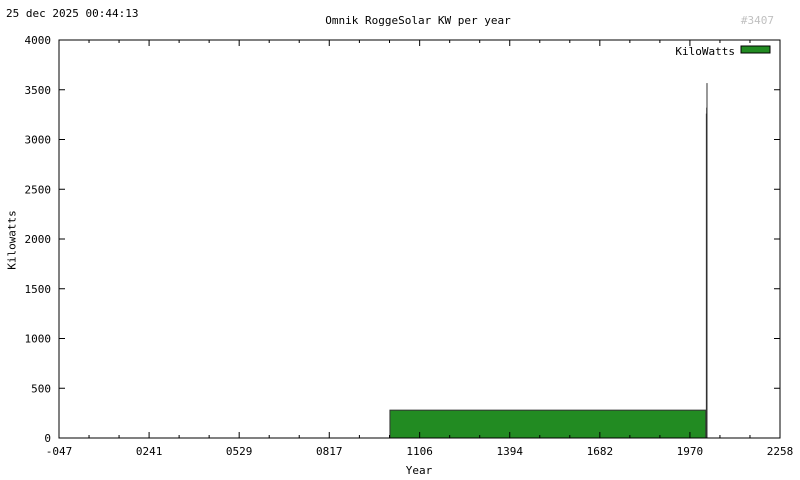 This screenshot has height=480, width=800. Describe the element at coordinates (38, 140) in the screenshot. I see `y-tick-label: 3000` at that location.